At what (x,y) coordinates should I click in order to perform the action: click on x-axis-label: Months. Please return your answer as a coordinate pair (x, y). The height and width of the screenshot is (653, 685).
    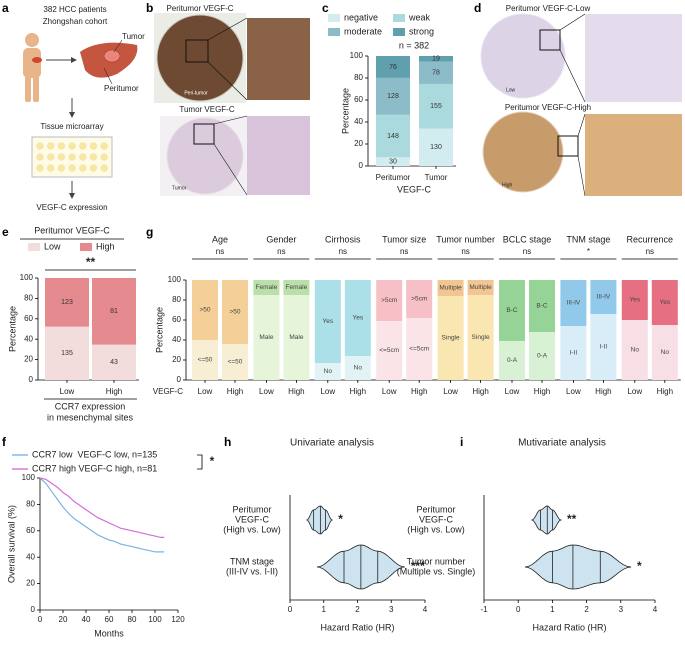
    Looking at the image, I should click on (109, 633).